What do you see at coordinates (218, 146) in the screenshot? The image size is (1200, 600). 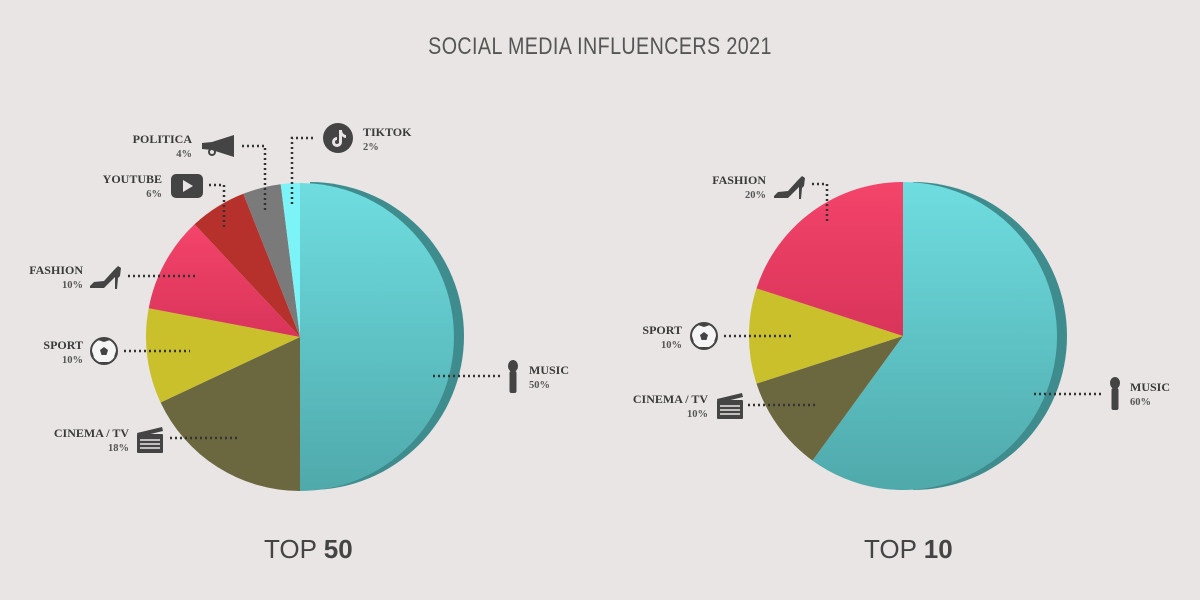 I see `megaphone-icon` at bounding box center [218, 146].